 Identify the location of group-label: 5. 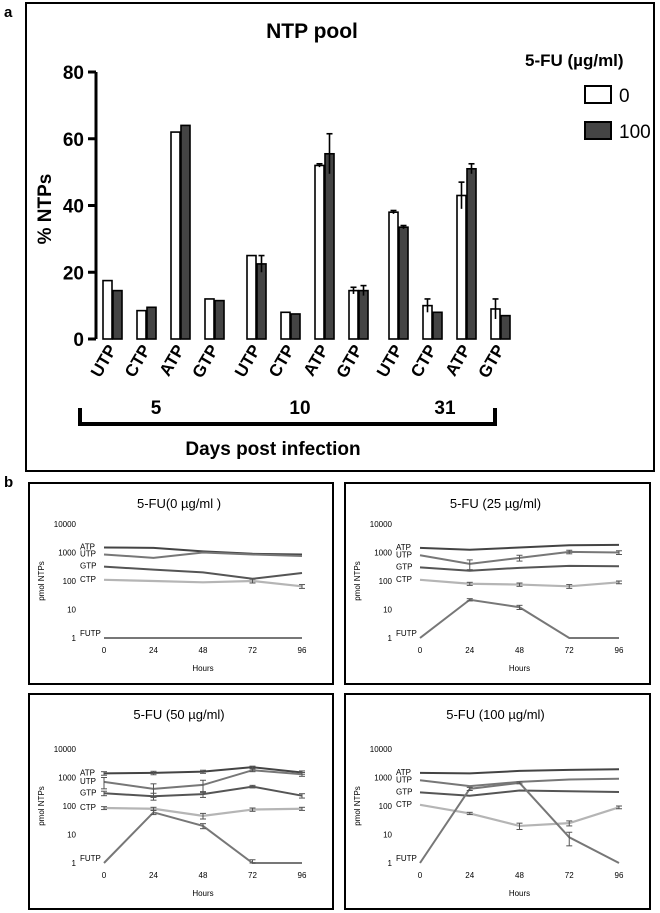
(156, 408).